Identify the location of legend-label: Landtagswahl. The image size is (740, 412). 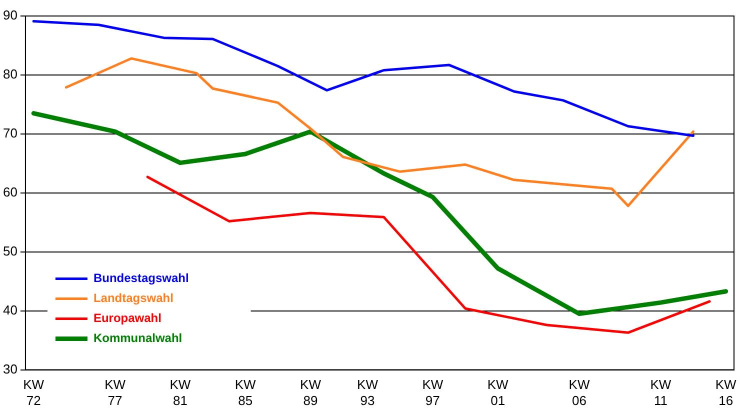
(133, 298).